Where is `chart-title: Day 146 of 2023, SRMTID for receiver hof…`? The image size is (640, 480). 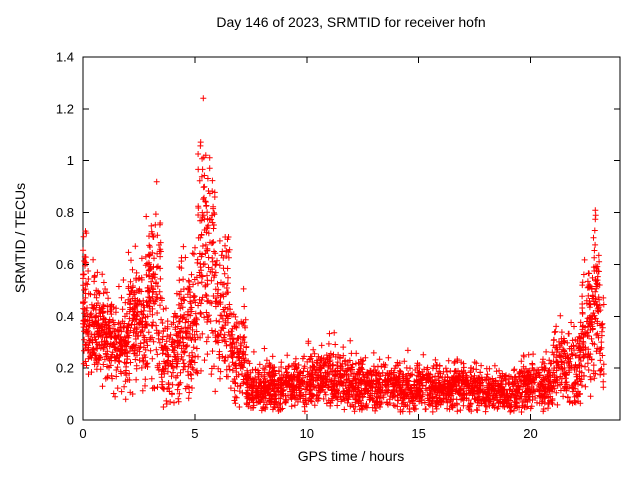
chart-title: Day 146 of 2023, SRMTID for receiver hof… is located at coordinates (351, 22).